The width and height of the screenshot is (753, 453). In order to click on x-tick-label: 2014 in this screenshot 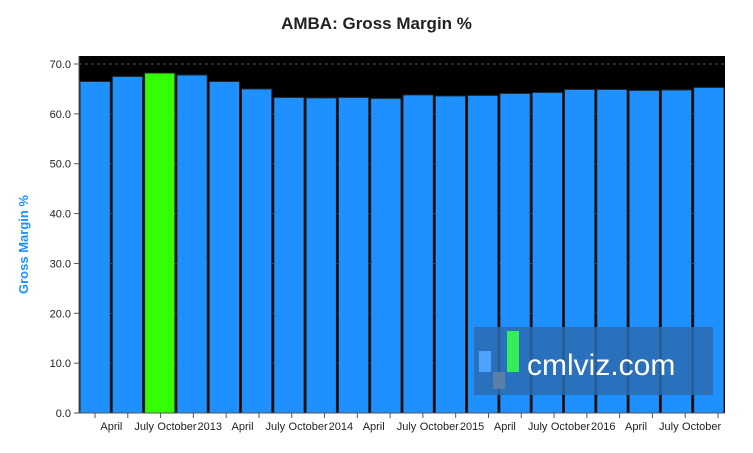, I will do `click(341, 427)`.